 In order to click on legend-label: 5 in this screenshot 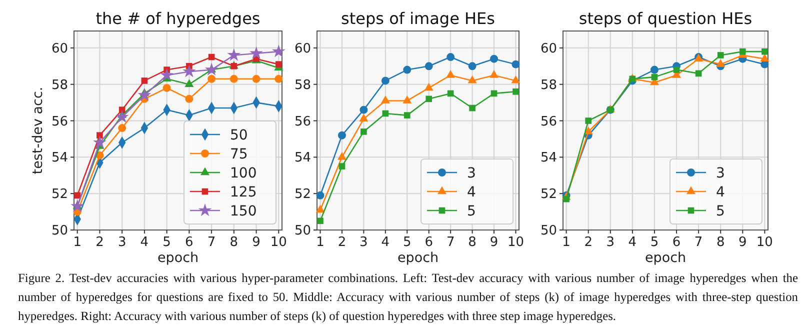, I will do `click(471, 211)`.